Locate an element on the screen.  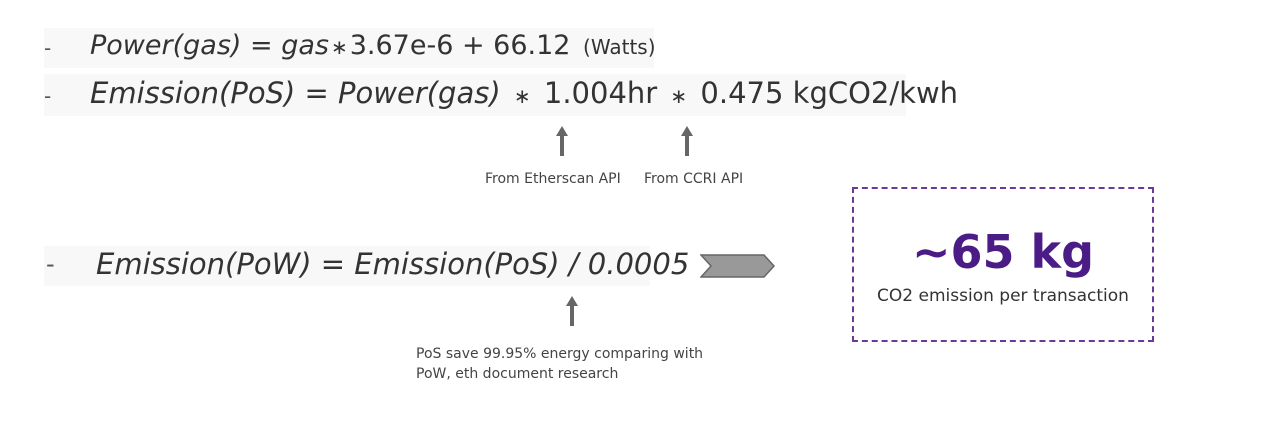
formula-row-emission-pow: - Emission(PoW) = Emission(PoS) / 0.0005 is located at coordinates (366, 266).